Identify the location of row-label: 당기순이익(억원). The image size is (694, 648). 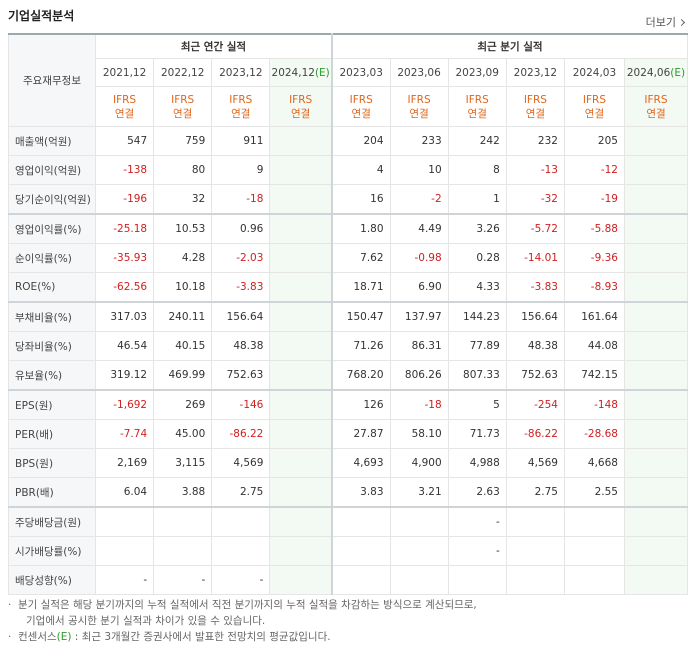
(52, 199).